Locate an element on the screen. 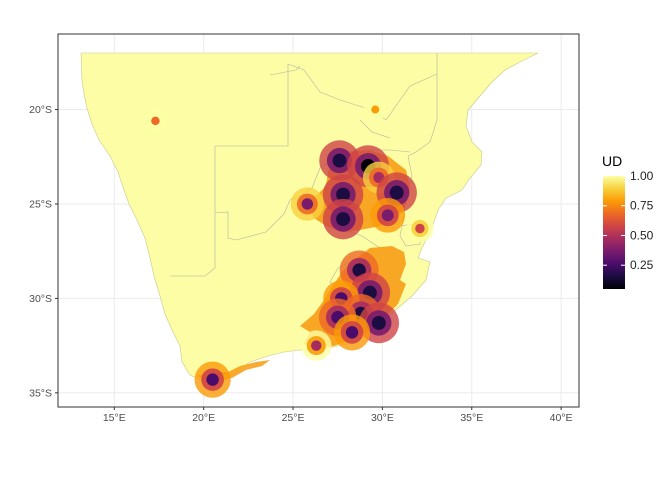 Image resolution: width=672 pixels, height=480 pixels. x-axis: 15°E 20°E 25°E 30°E 35°E 40°E is located at coordinates (338, 415).